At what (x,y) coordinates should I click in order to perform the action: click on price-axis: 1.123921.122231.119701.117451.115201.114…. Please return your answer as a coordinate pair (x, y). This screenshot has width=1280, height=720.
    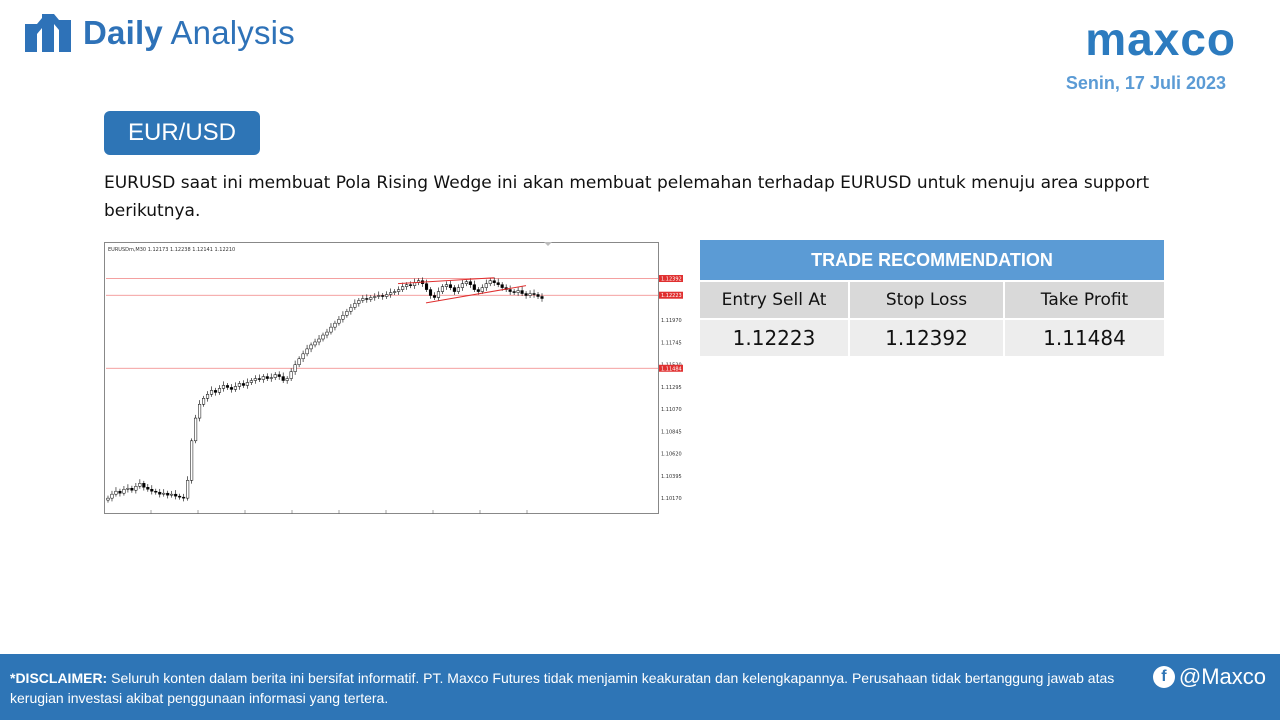
    Looking at the image, I should click on (671, 388).